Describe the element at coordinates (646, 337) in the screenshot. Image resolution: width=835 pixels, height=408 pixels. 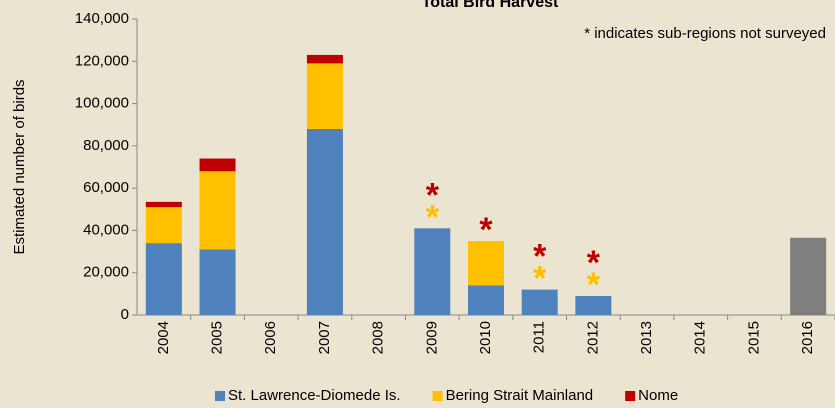
I see `x-tick-label: 2013` at that location.